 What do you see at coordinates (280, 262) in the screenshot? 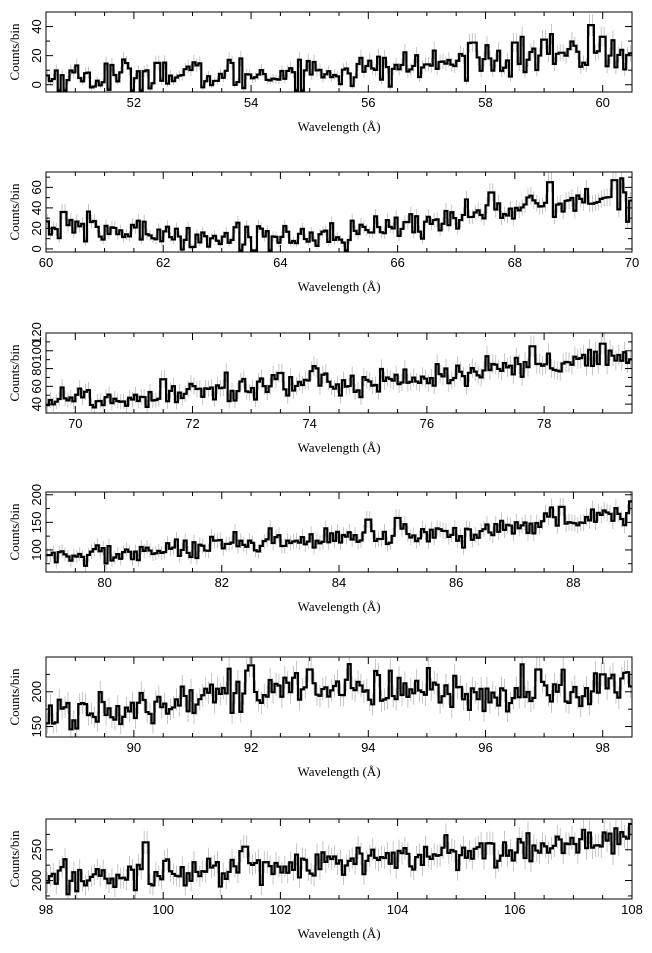
I see `x-tick-label: 64` at bounding box center [280, 262].